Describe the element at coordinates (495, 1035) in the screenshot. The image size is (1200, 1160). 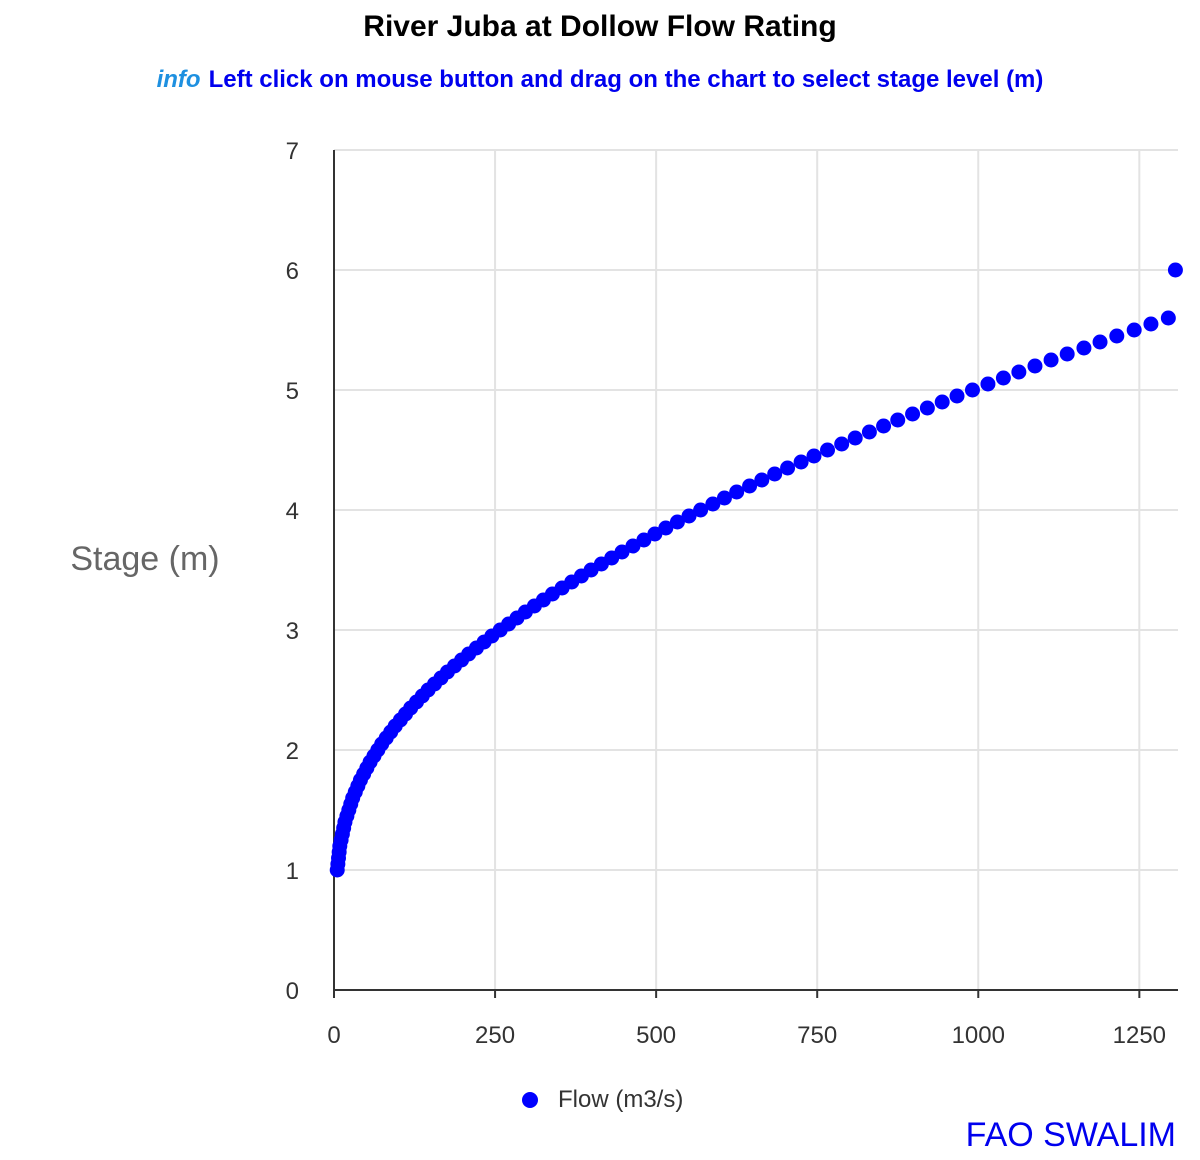
I see `x-tick-label: 250` at that location.